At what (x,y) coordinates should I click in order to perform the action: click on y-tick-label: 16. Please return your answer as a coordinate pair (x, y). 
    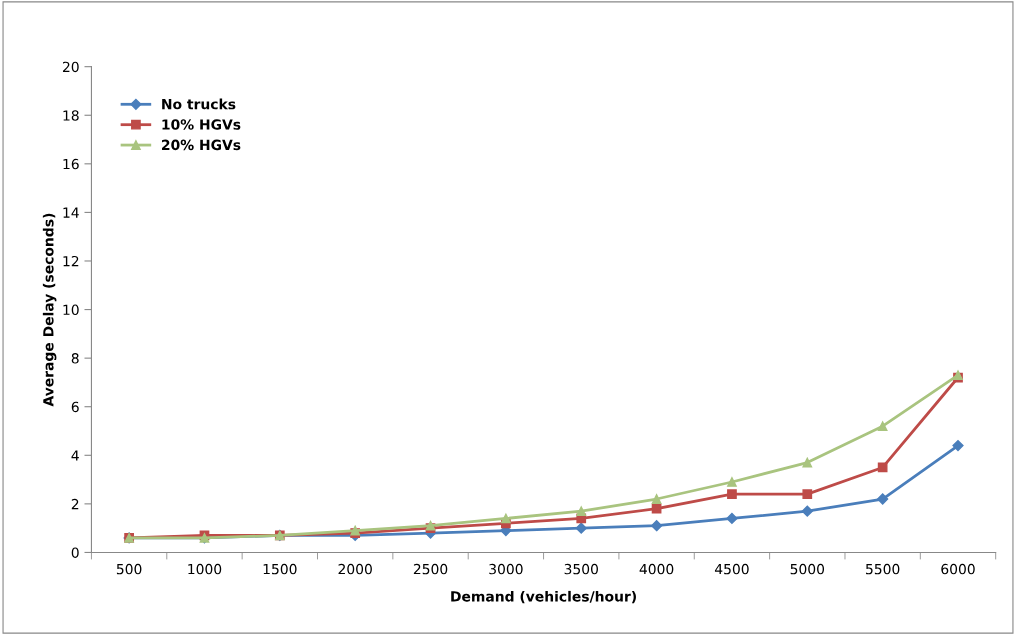
    Looking at the image, I should click on (71, 164).